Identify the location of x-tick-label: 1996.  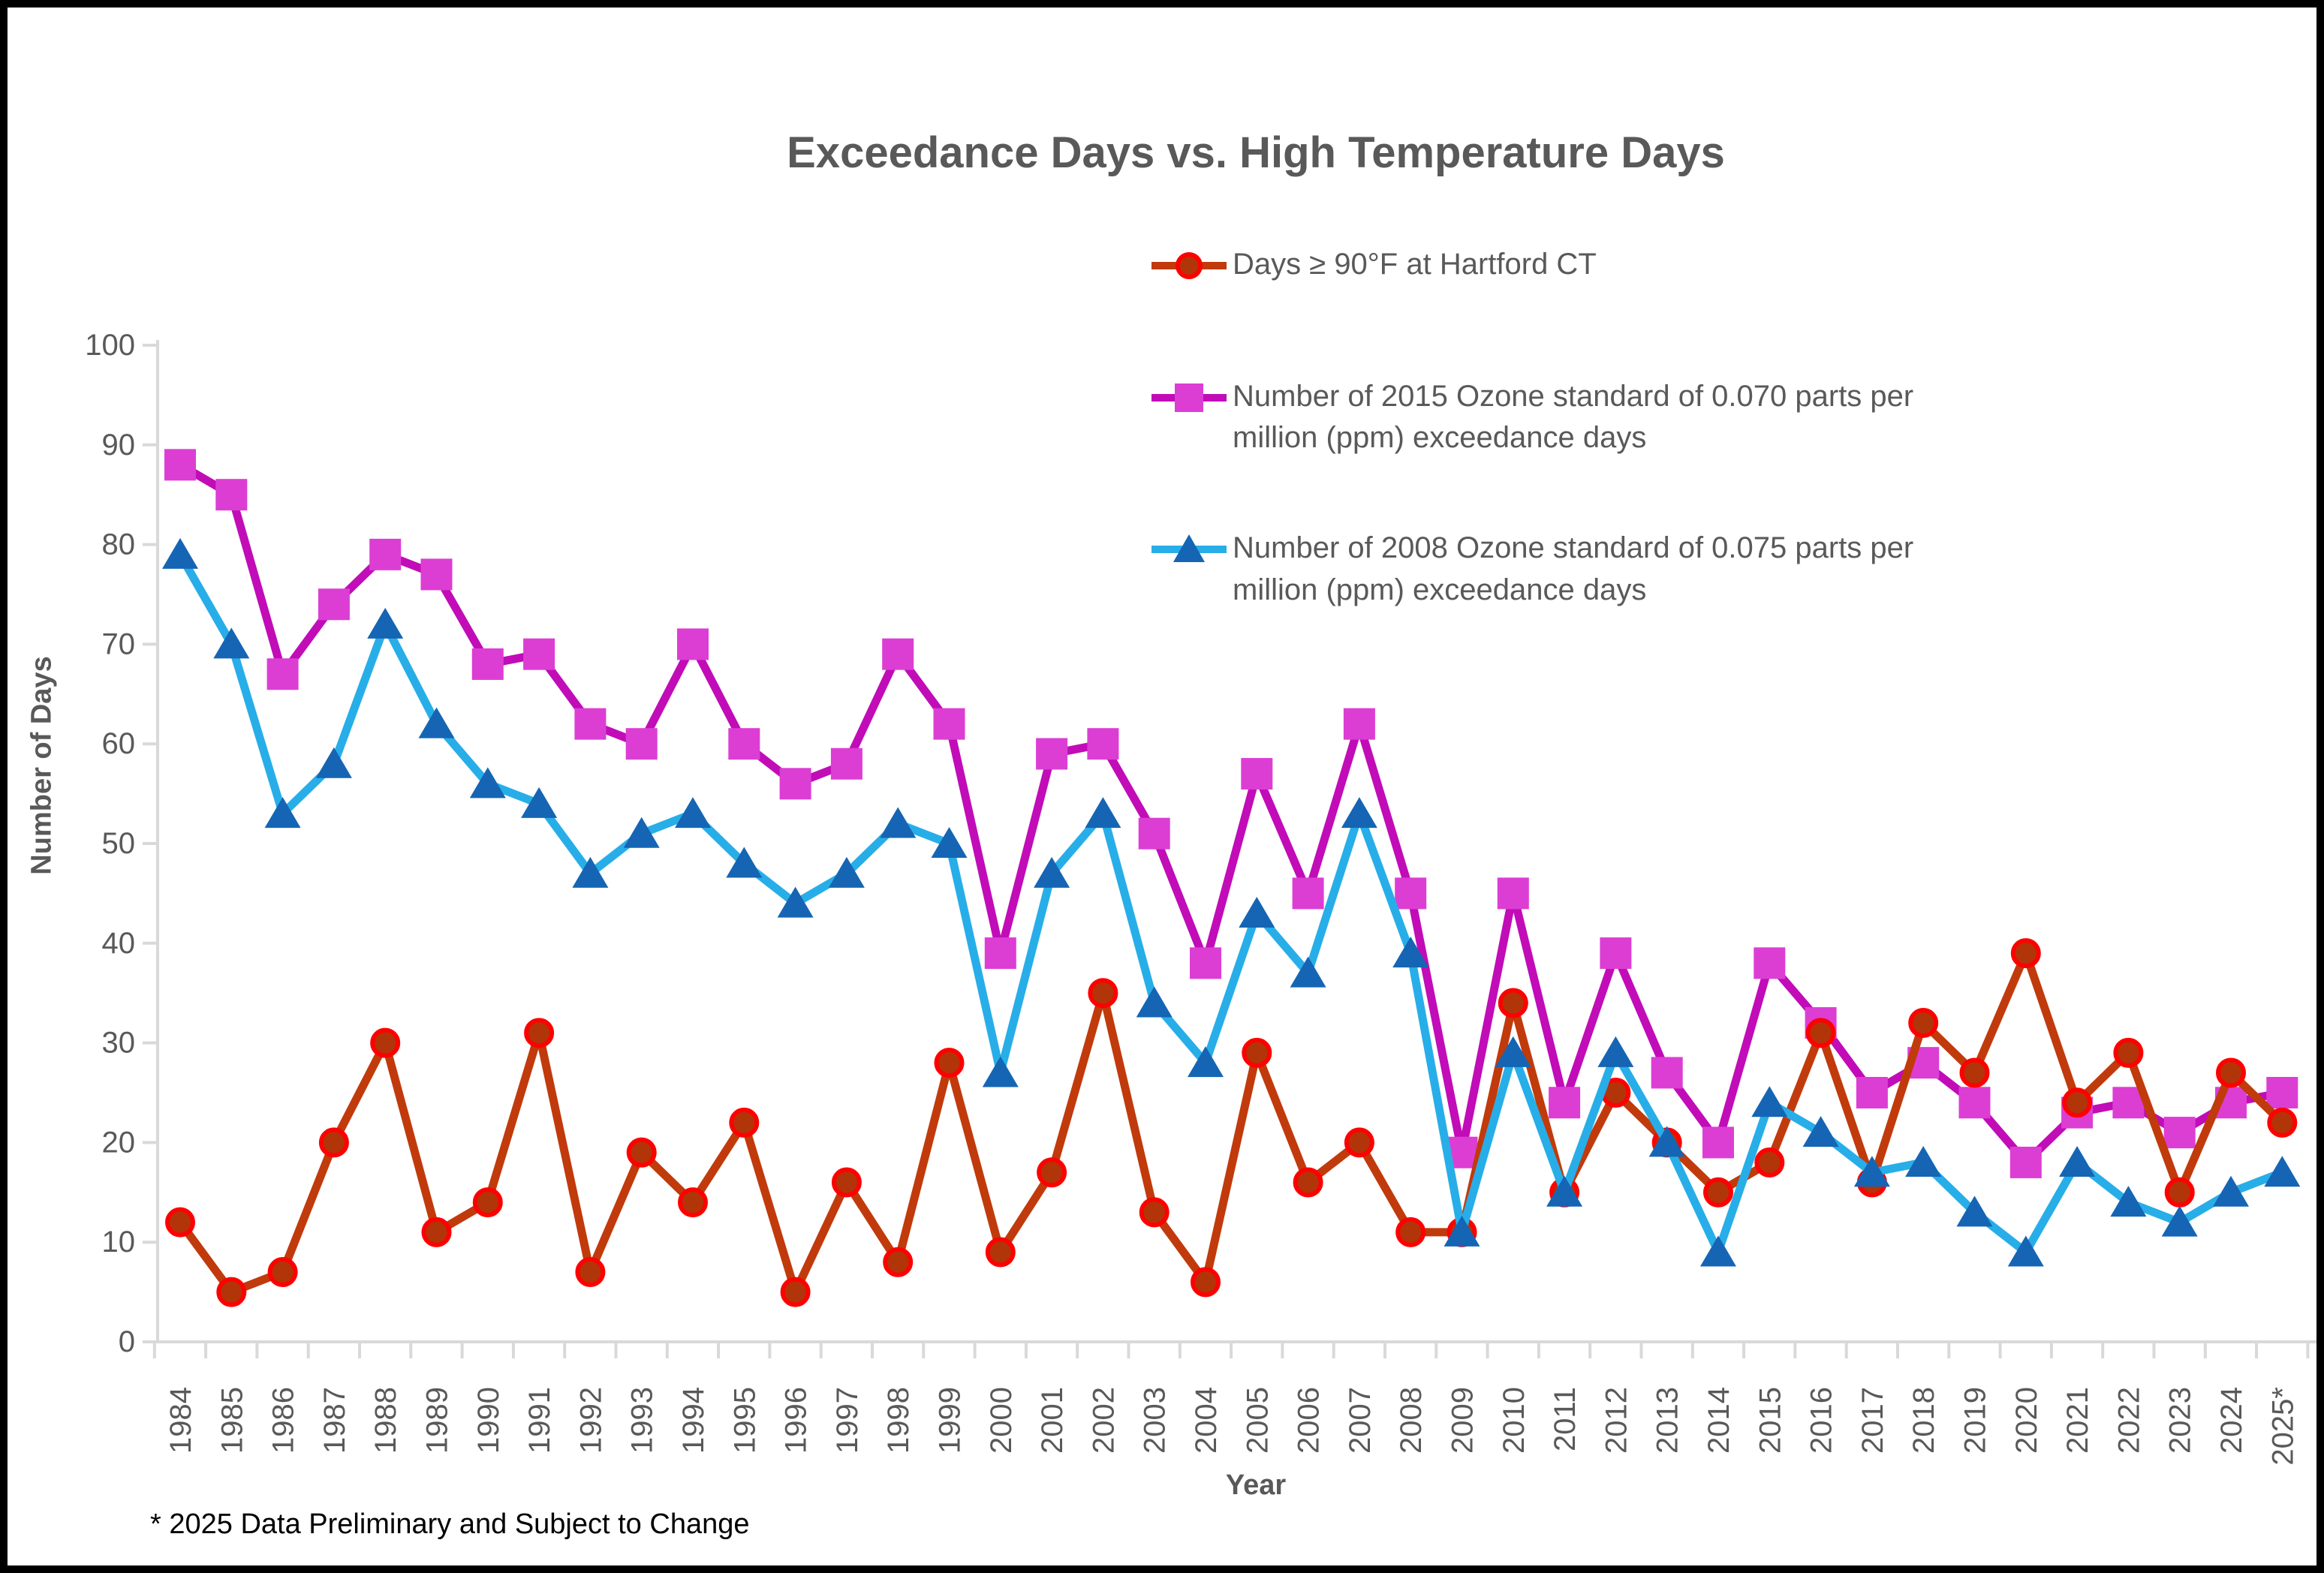
(796, 1420).